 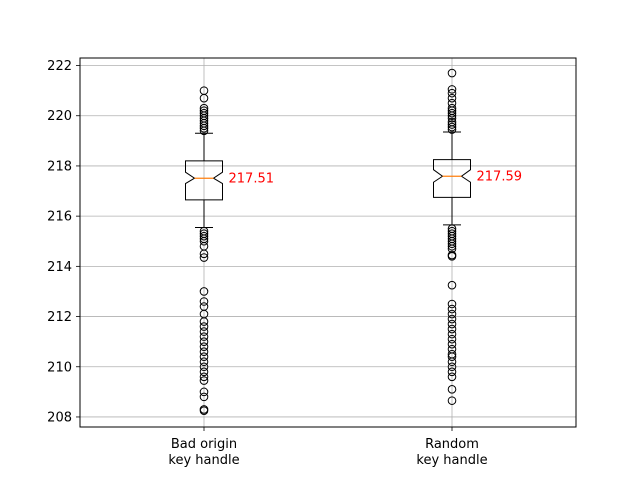 I want to click on box-group: 217.59, so click(x=478, y=236).